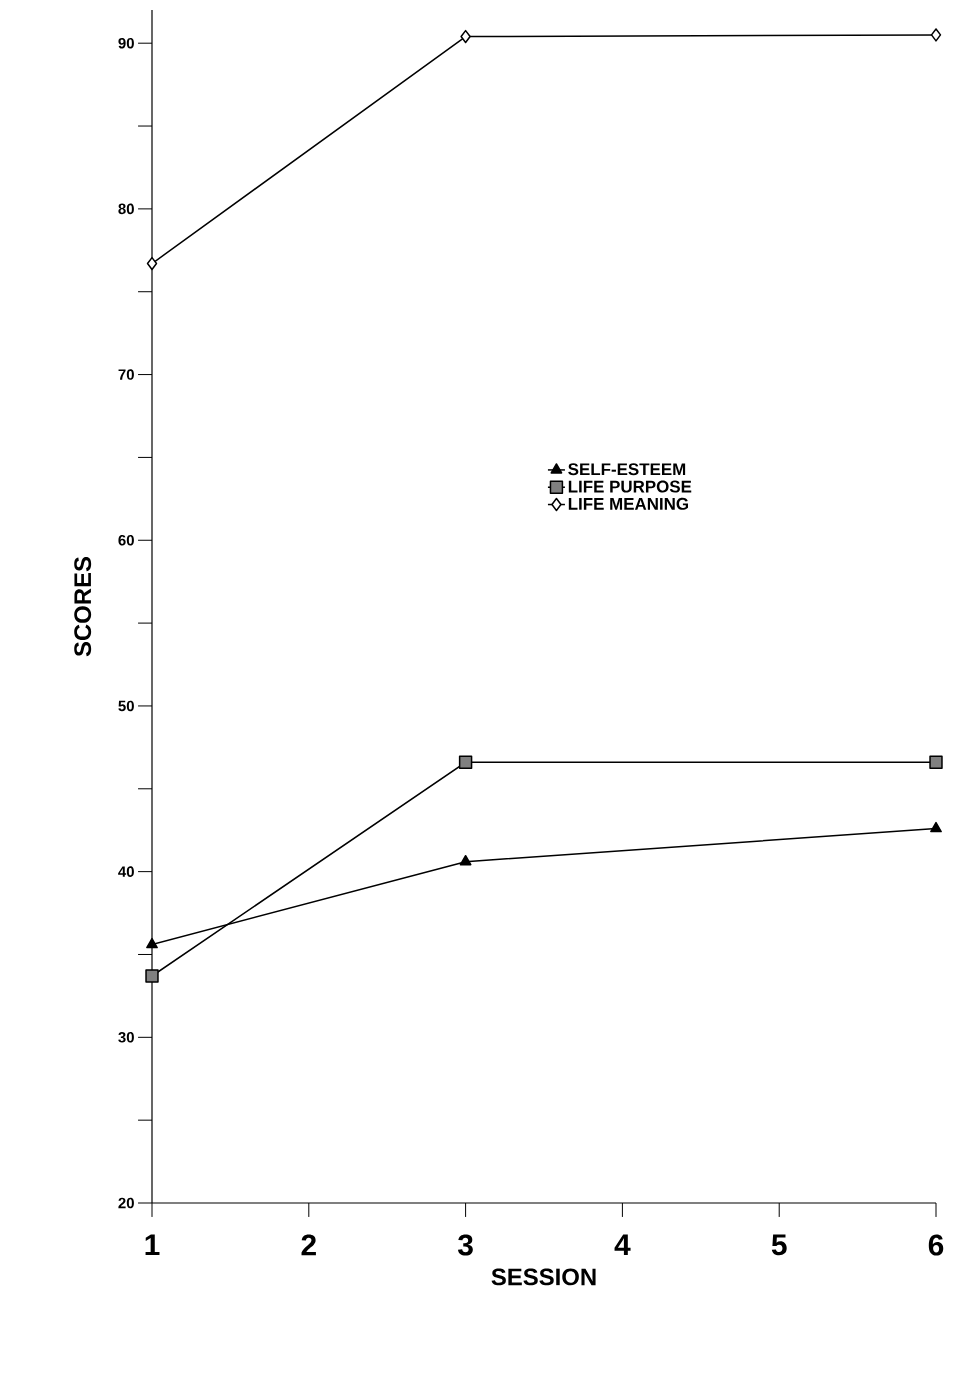 The image size is (962, 1387). Describe the element at coordinates (83, 606) in the screenshot. I see `y-axis-title: SCORES` at that location.